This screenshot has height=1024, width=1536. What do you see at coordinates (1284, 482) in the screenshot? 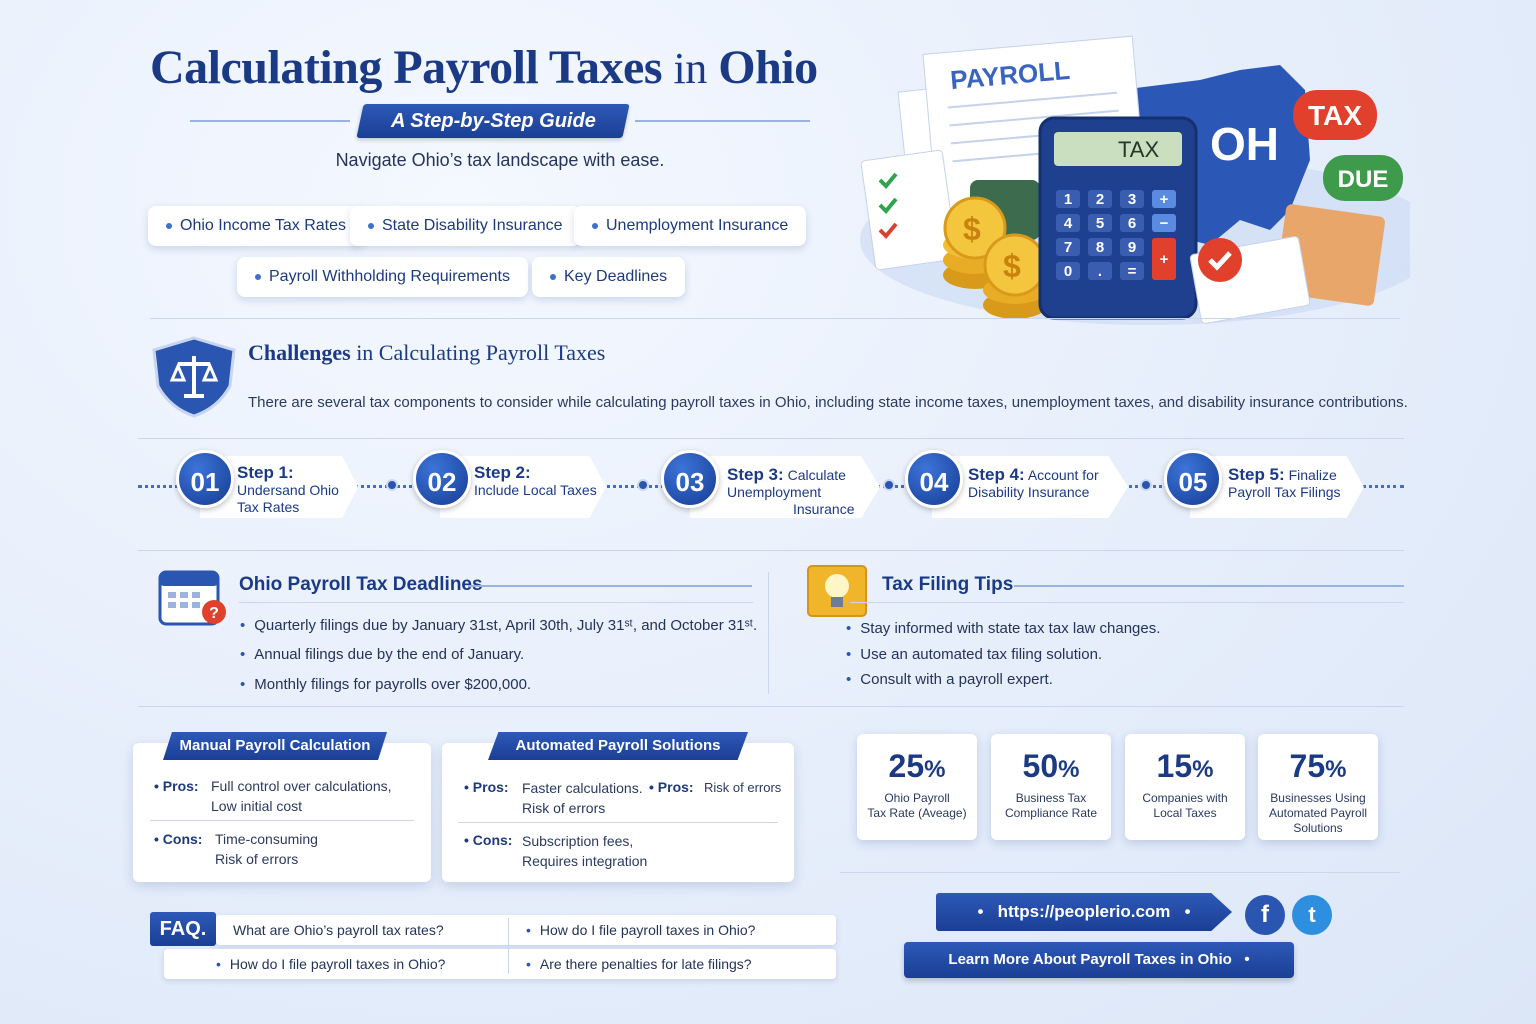
I see `step-5-text: Step 5: Finalize Payroll Tax Filings` at bounding box center [1284, 482].